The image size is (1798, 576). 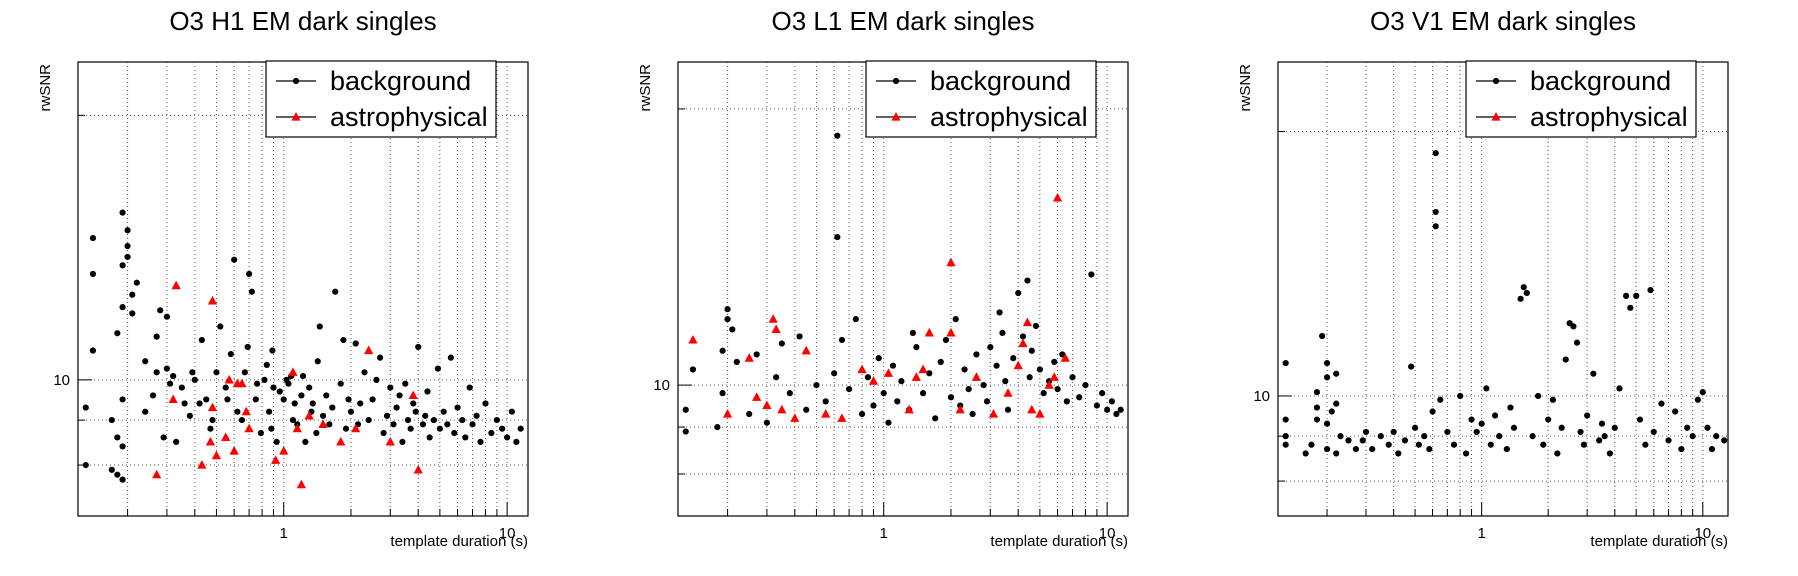 What do you see at coordinates (1503, 21) in the screenshot?
I see `chart-title: O3 V1 EM dark singles` at bounding box center [1503, 21].